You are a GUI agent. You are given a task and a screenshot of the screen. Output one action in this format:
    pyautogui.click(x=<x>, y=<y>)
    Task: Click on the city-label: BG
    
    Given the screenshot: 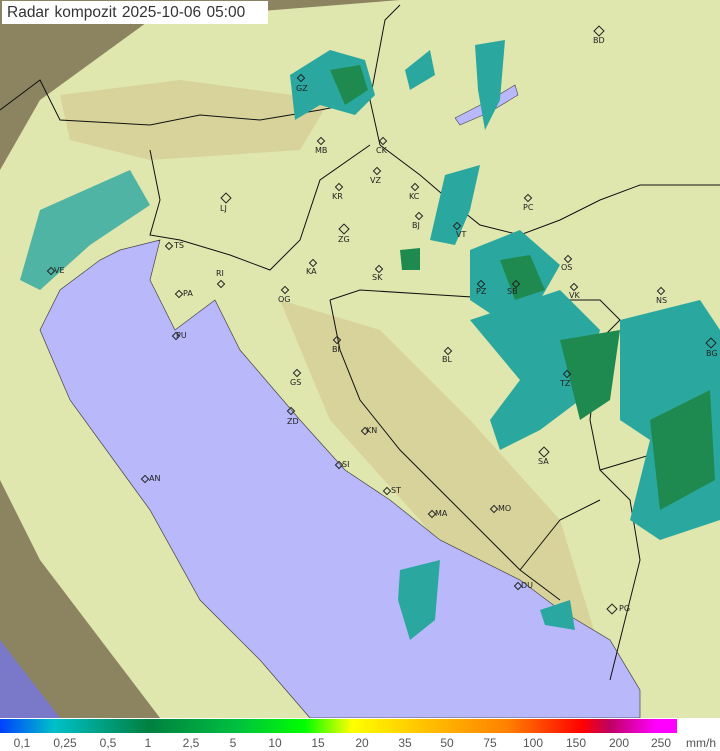 What is the action you would take?
    pyautogui.click(x=712, y=353)
    